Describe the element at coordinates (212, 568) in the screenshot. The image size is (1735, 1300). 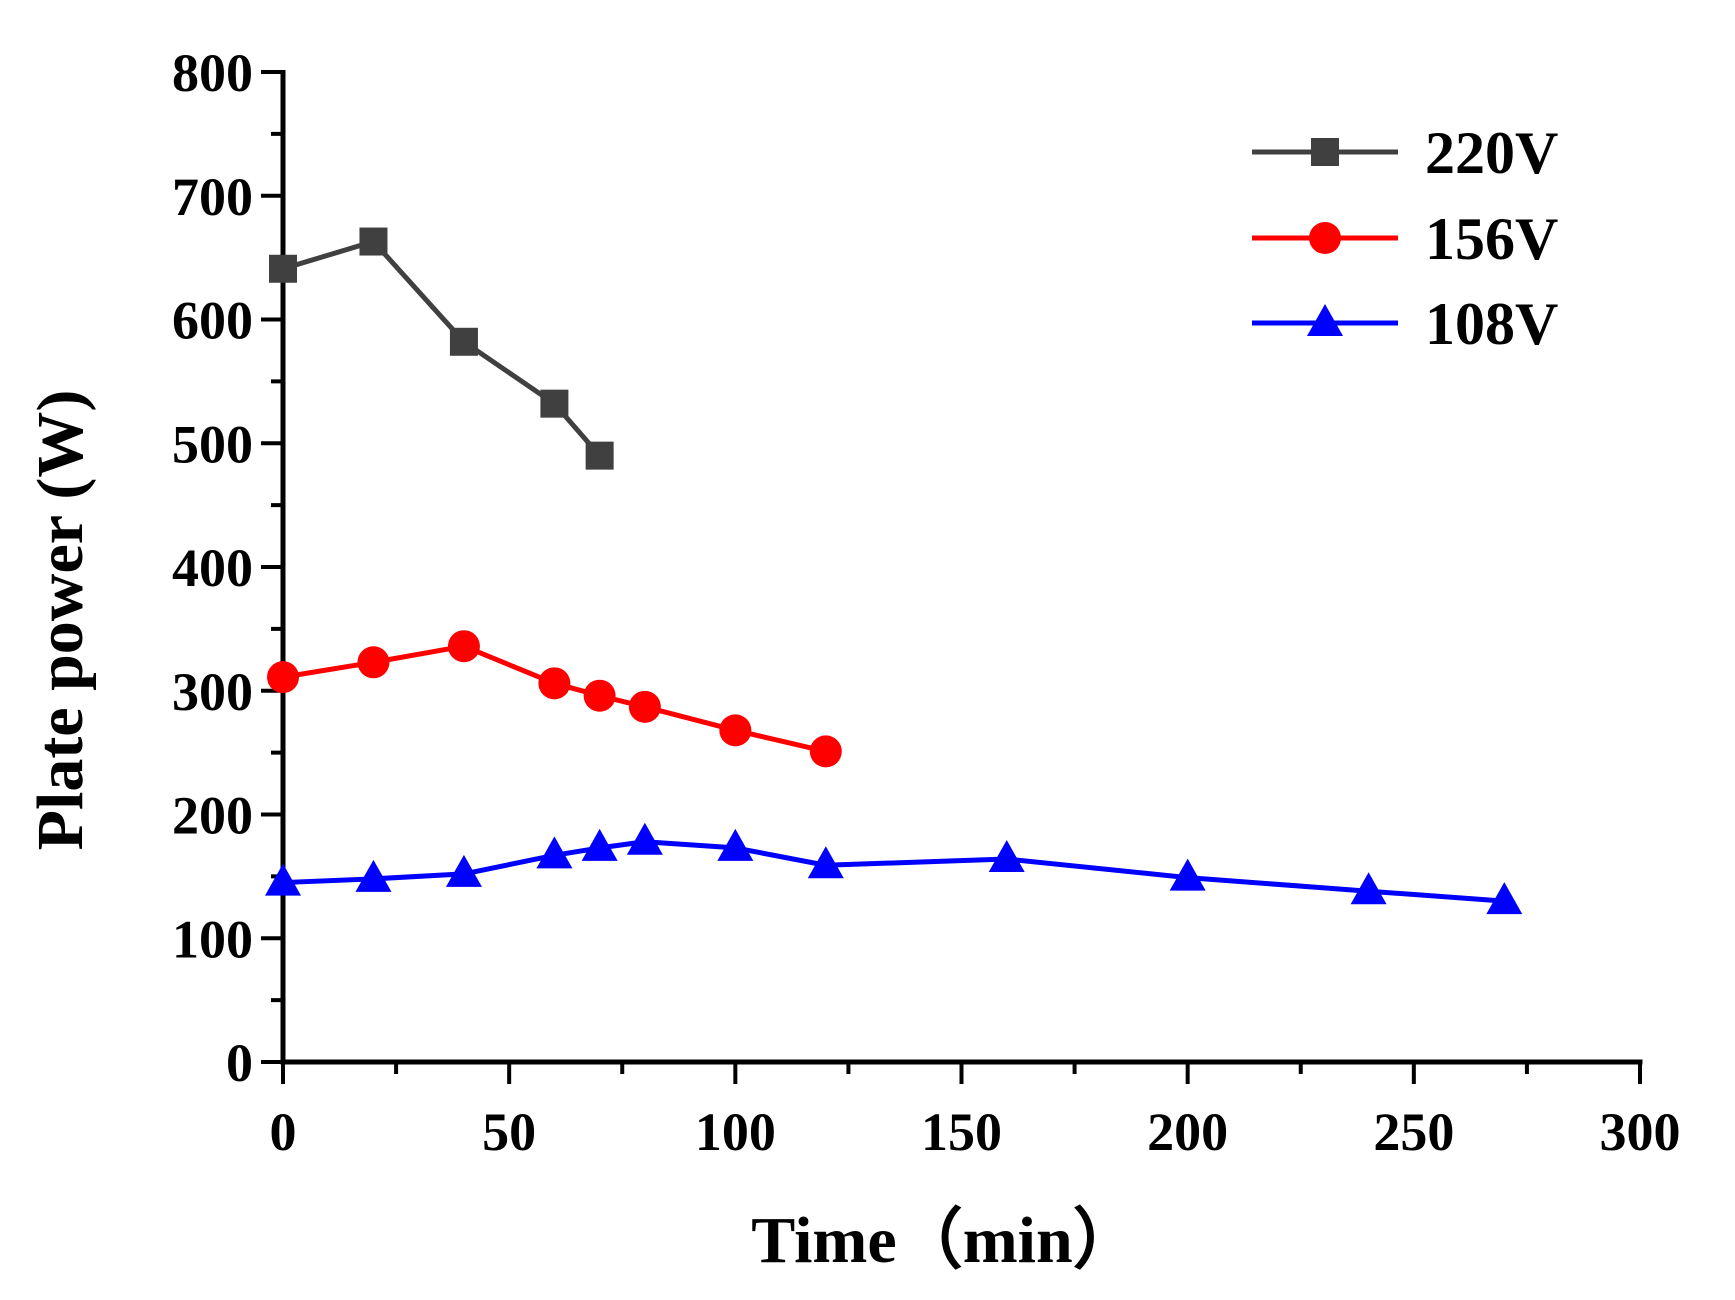
I see `y-tick-label: 400` at that location.